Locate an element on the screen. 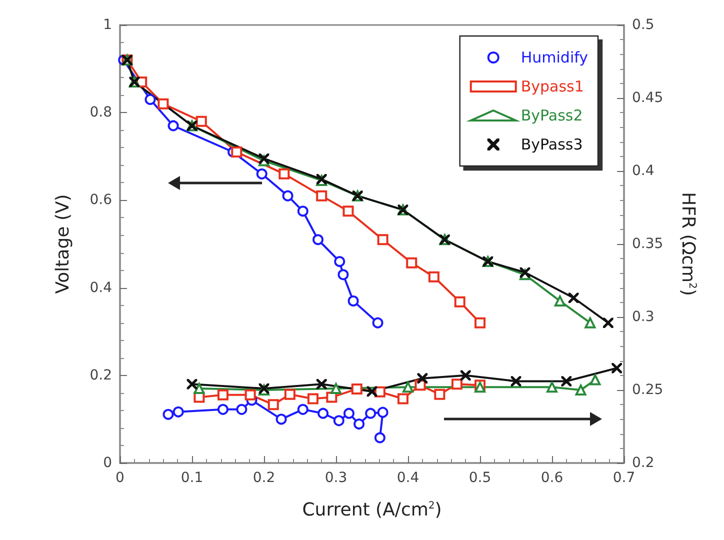 This screenshot has width=724, height=540. y-tick-label: 0.4 is located at coordinates (101, 288).